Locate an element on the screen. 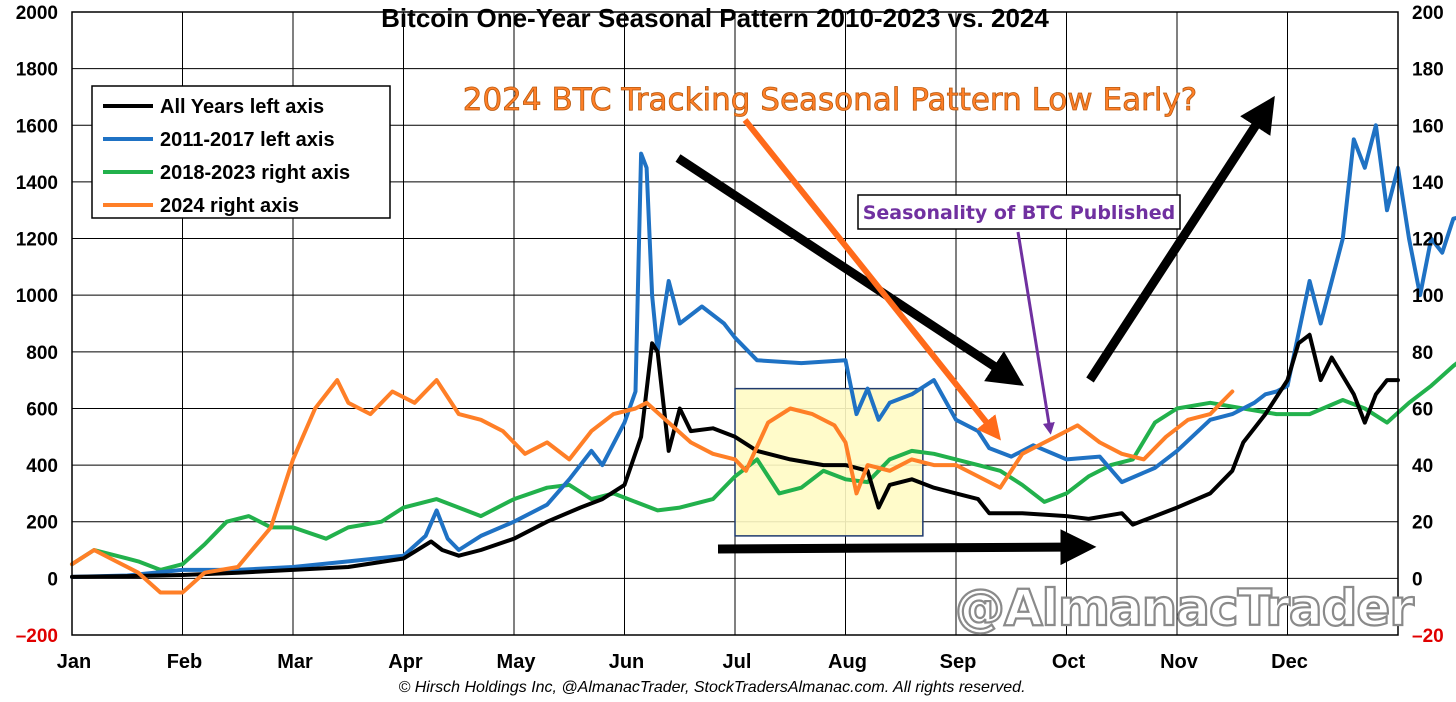  month-label: Jun is located at coordinates (627, 662).